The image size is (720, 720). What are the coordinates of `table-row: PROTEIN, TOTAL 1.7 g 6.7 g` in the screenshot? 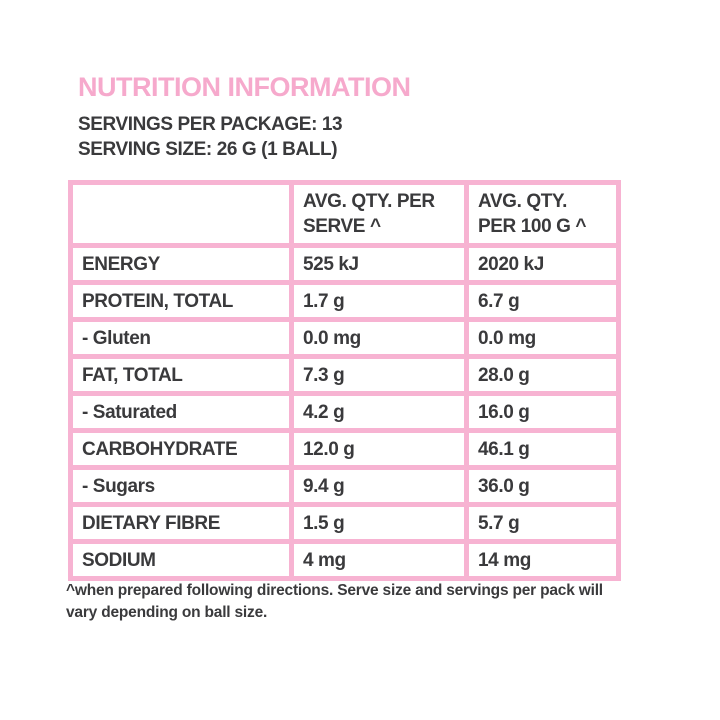 It's located at (344, 301).